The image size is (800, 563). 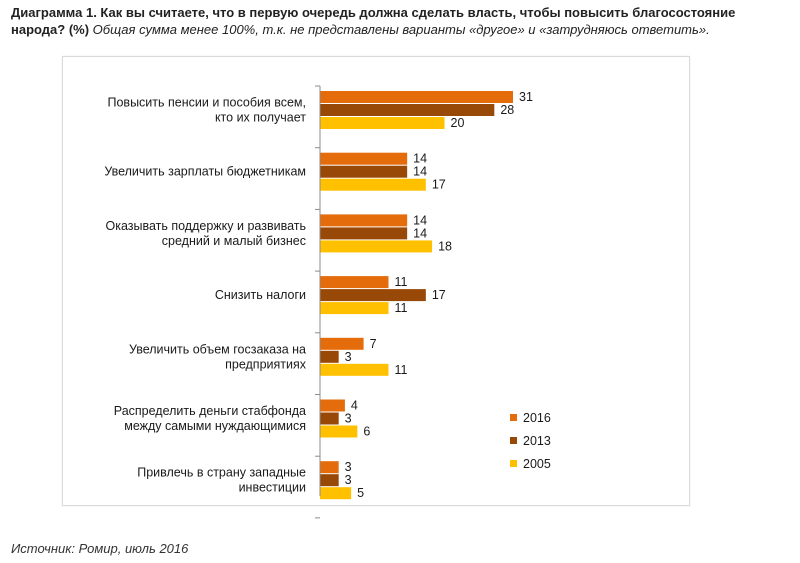 What do you see at coordinates (445, 246) in the screenshot?
I see `value-label-2005-2: 18` at bounding box center [445, 246].